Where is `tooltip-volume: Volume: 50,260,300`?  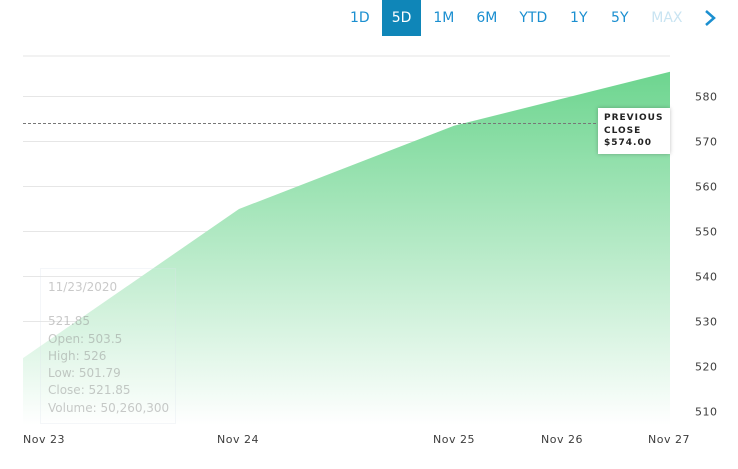
tooltip-volume: Volume: 50,260,300 is located at coordinates (109, 408).